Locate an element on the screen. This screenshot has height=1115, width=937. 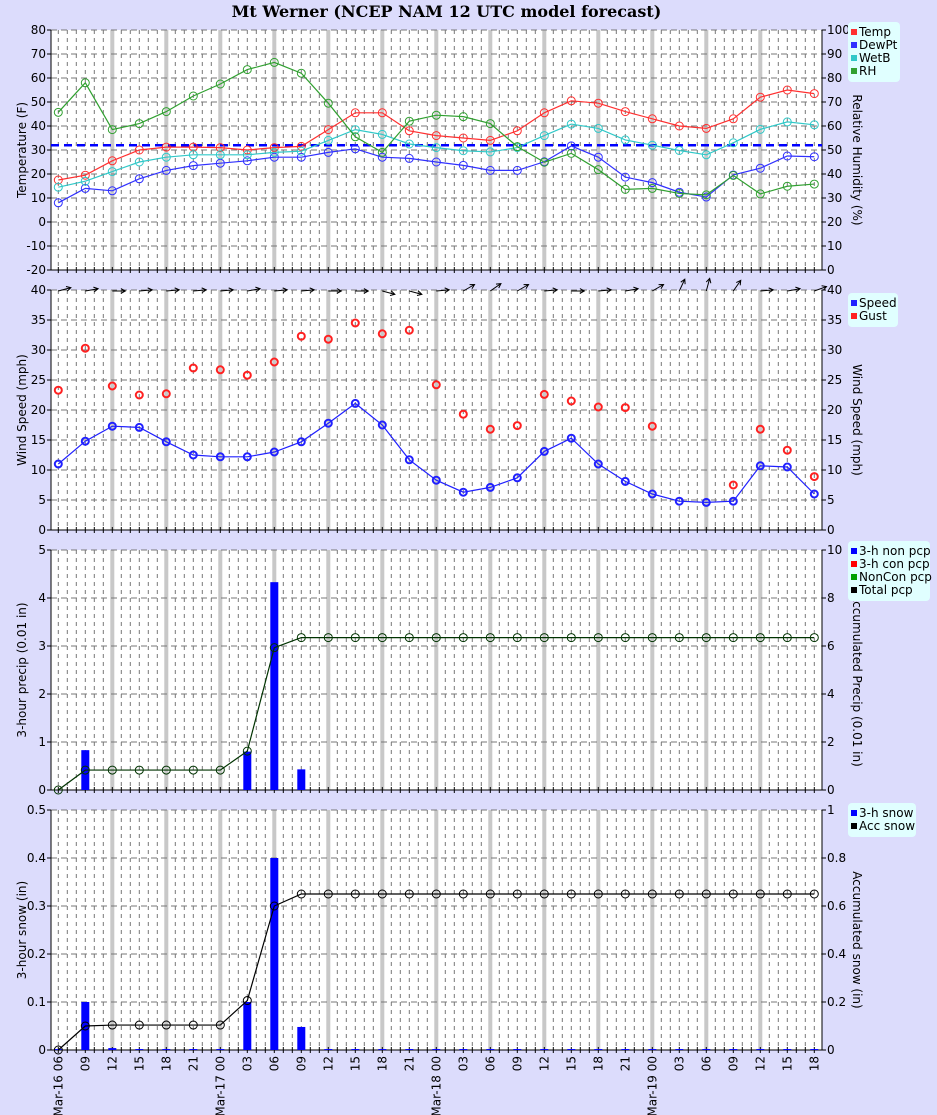
y-right-tick-label: 0.4 is located at coordinates (836, 954).